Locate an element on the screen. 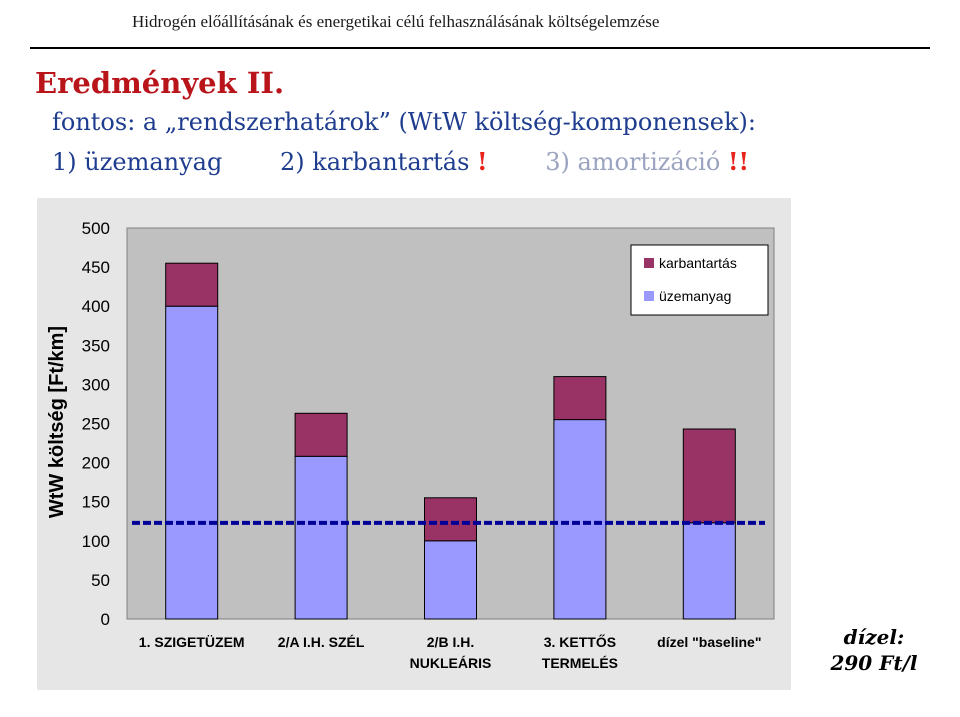 This screenshot has height=717, width=960. y-tick-label: 400 is located at coordinates (96, 306).